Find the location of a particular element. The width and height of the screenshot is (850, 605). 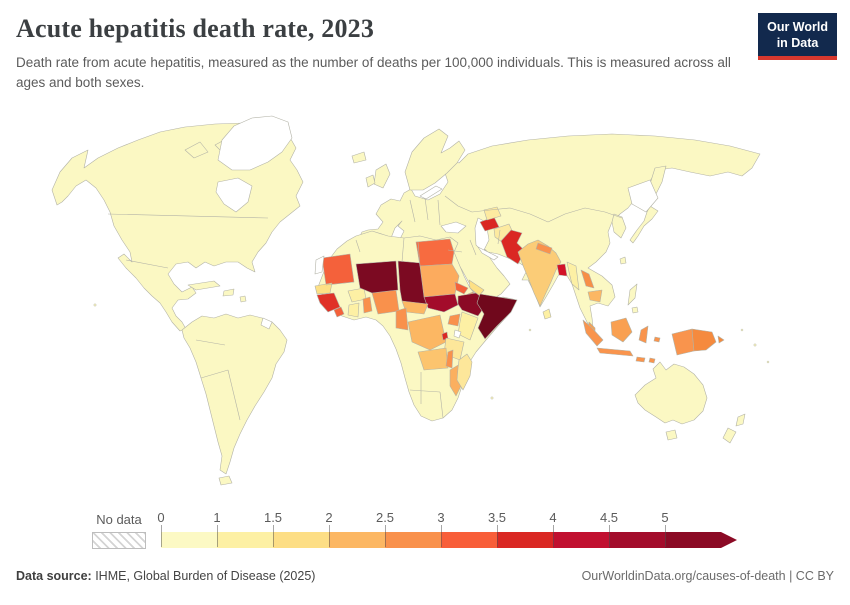

country-australia is located at coordinates (671, 393).